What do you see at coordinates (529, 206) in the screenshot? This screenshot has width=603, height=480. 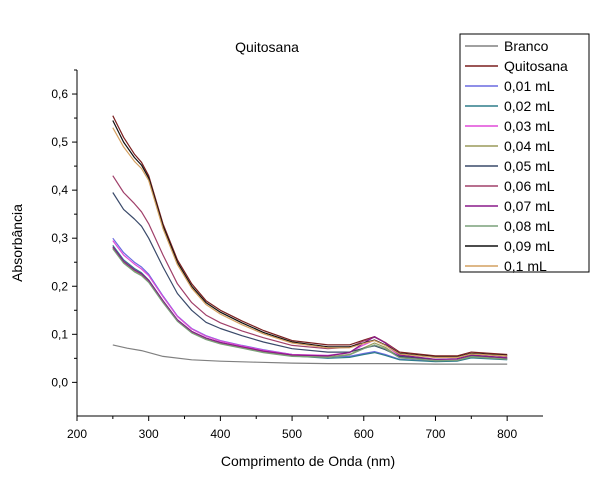 I see `legend-label: 0,07 mL` at bounding box center [529, 206].